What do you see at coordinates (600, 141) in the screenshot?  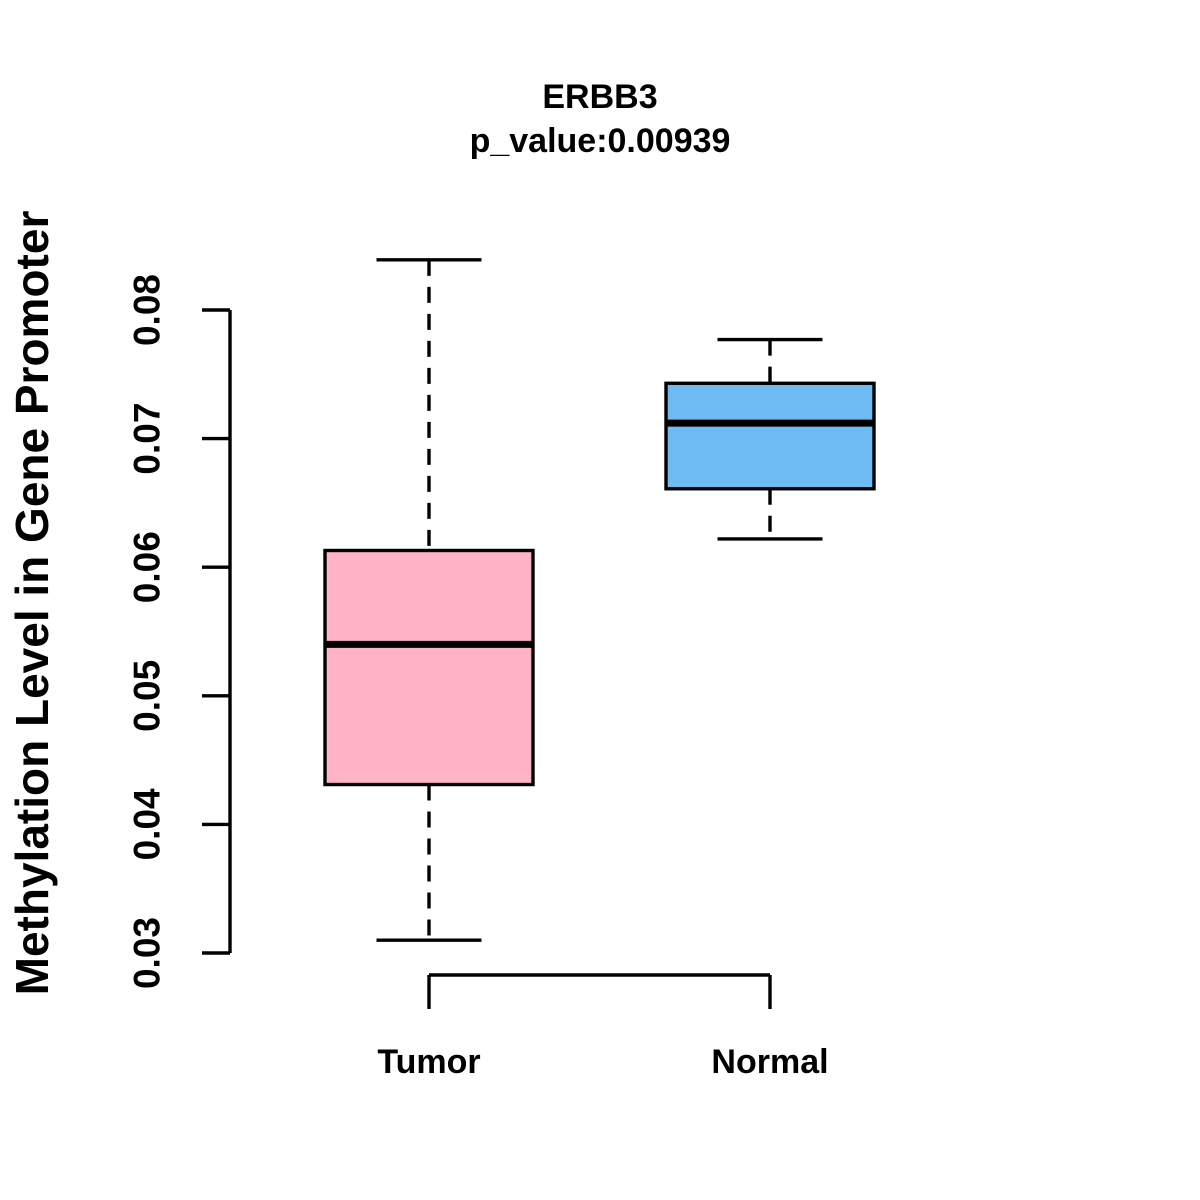 I see `chart-subtitle: p_value:0.00939` at bounding box center [600, 141].